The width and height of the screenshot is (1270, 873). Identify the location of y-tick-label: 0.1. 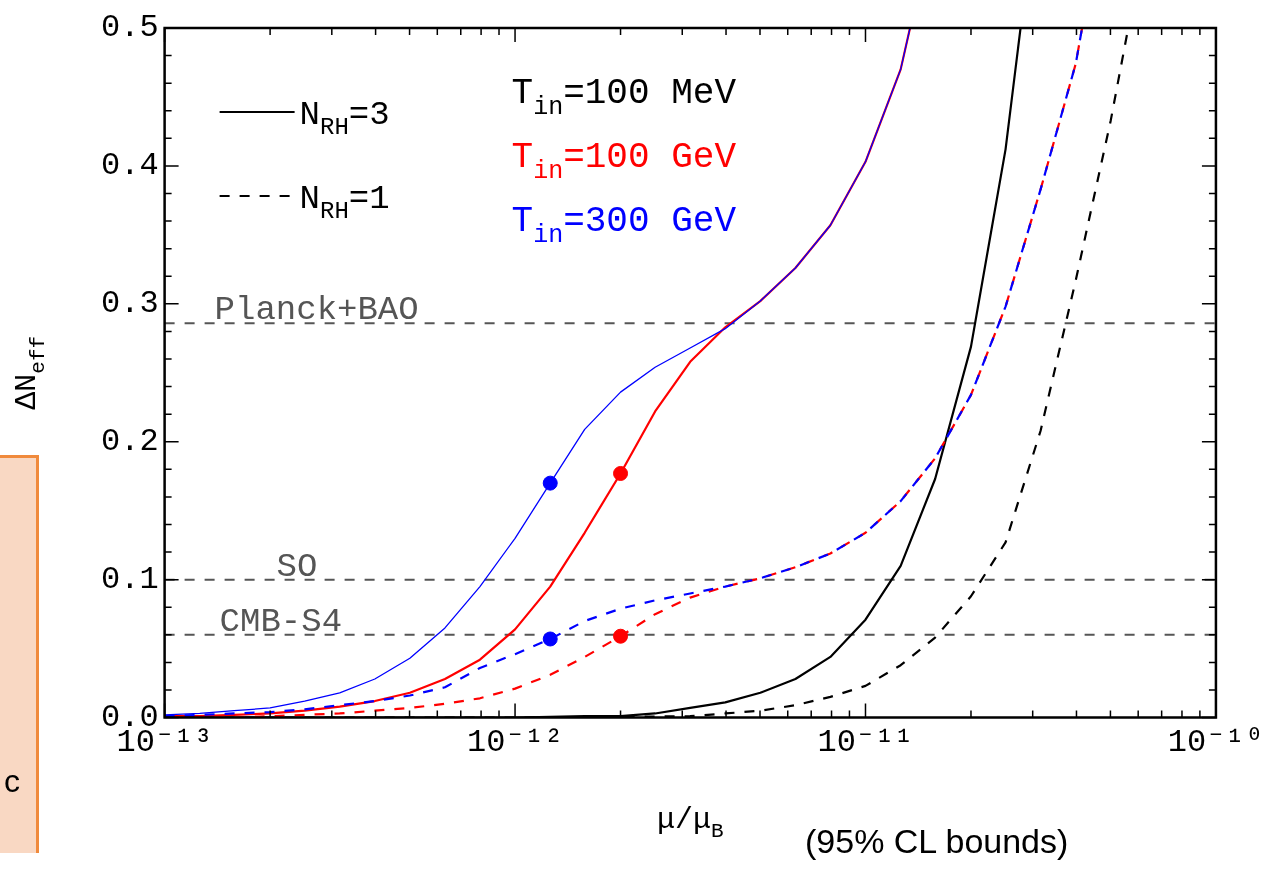
(130, 580).